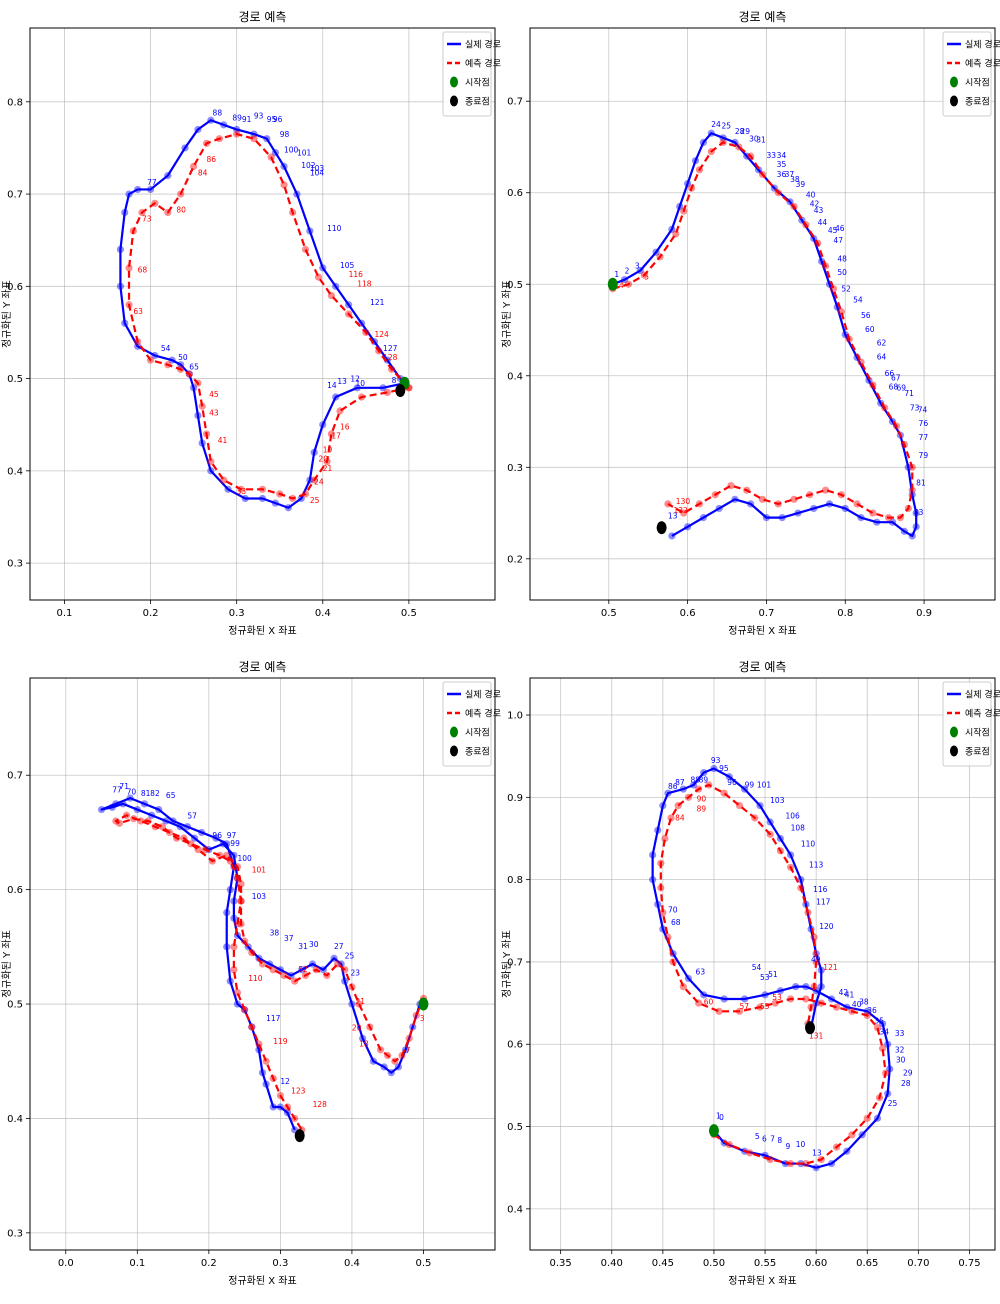 Image resolution: width=1000 pixels, height=1304 pixels. What do you see at coordinates (181, 210) in the screenshot?
I see `point-index-label: 80` at bounding box center [181, 210].